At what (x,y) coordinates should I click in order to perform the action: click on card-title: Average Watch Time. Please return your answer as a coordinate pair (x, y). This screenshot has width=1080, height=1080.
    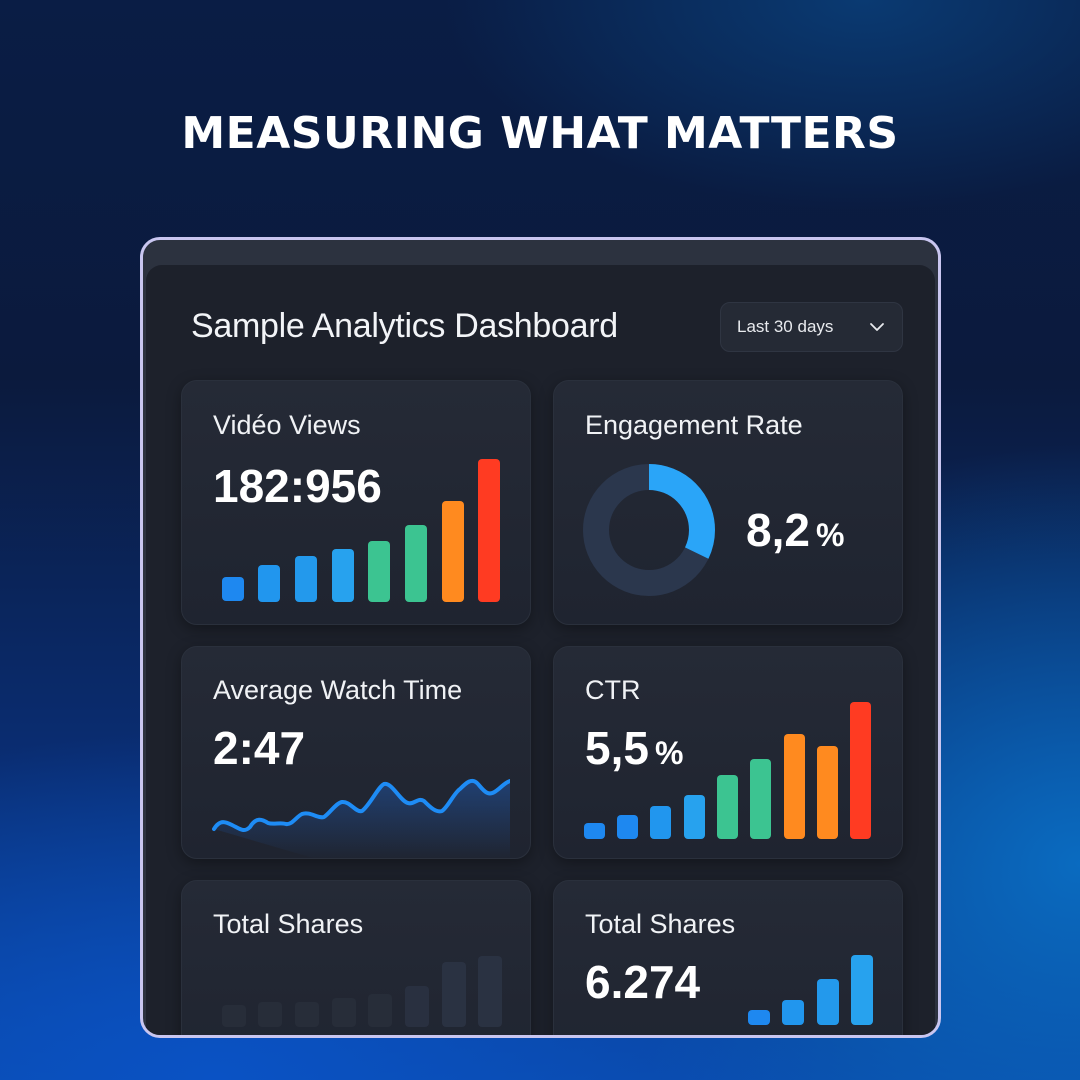
    Looking at the image, I should click on (338, 690).